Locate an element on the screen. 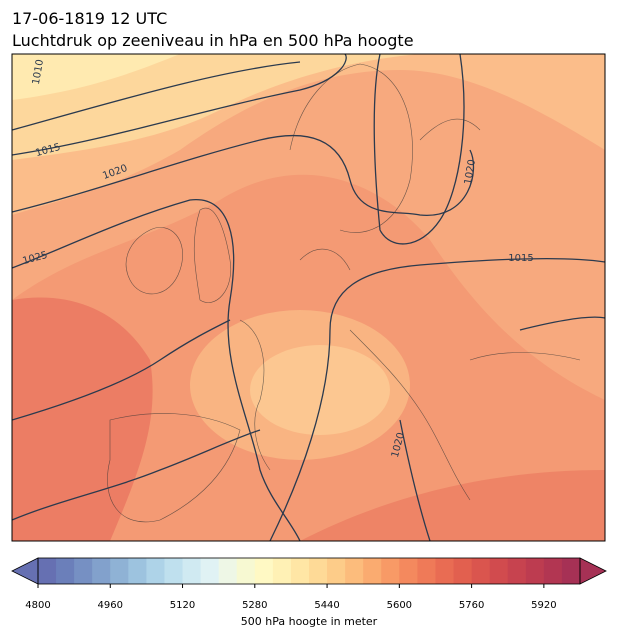 This screenshot has height=639, width=618. isobar-label: 1020 is located at coordinates (470, 172).